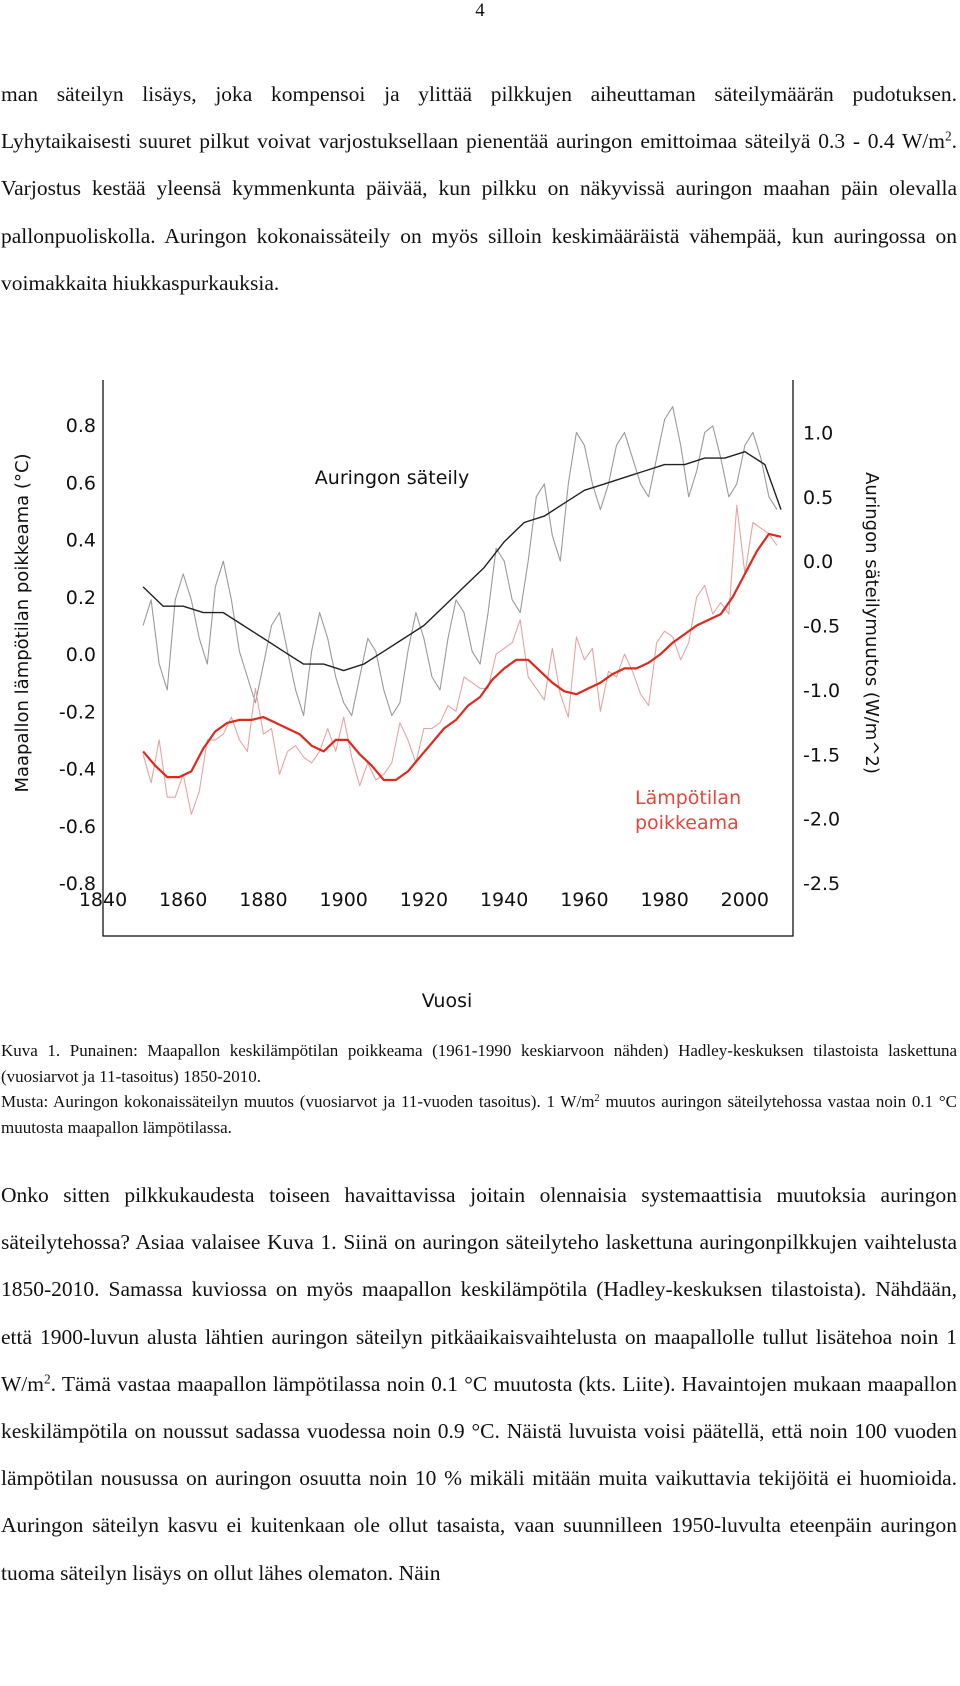  What do you see at coordinates (821, 691) in the screenshot?
I see `y-right-tick-label: -1.0` at bounding box center [821, 691].